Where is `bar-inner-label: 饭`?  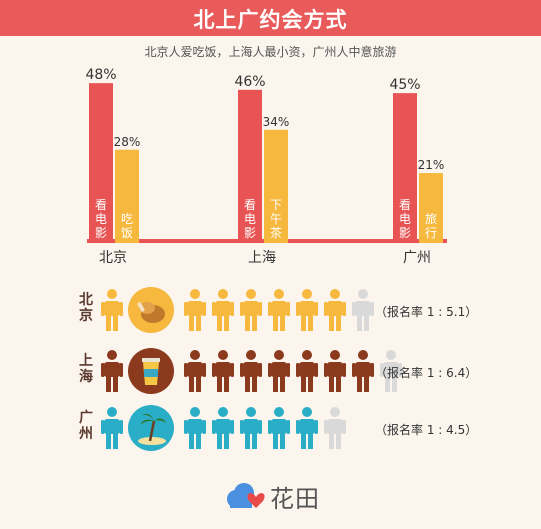 bar-inner-label: 饭 is located at coordinates (127, 233).